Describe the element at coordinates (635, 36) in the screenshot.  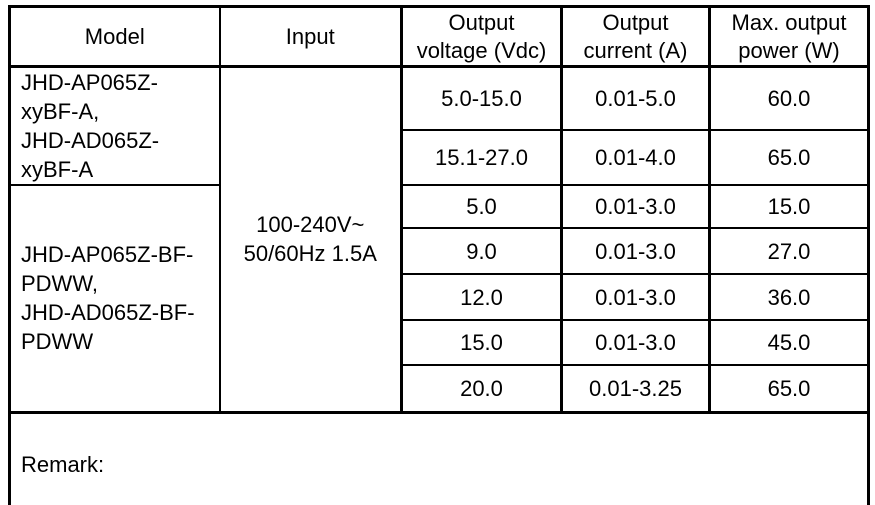
I see `column-header-output-current: Output current (A)` at that location.